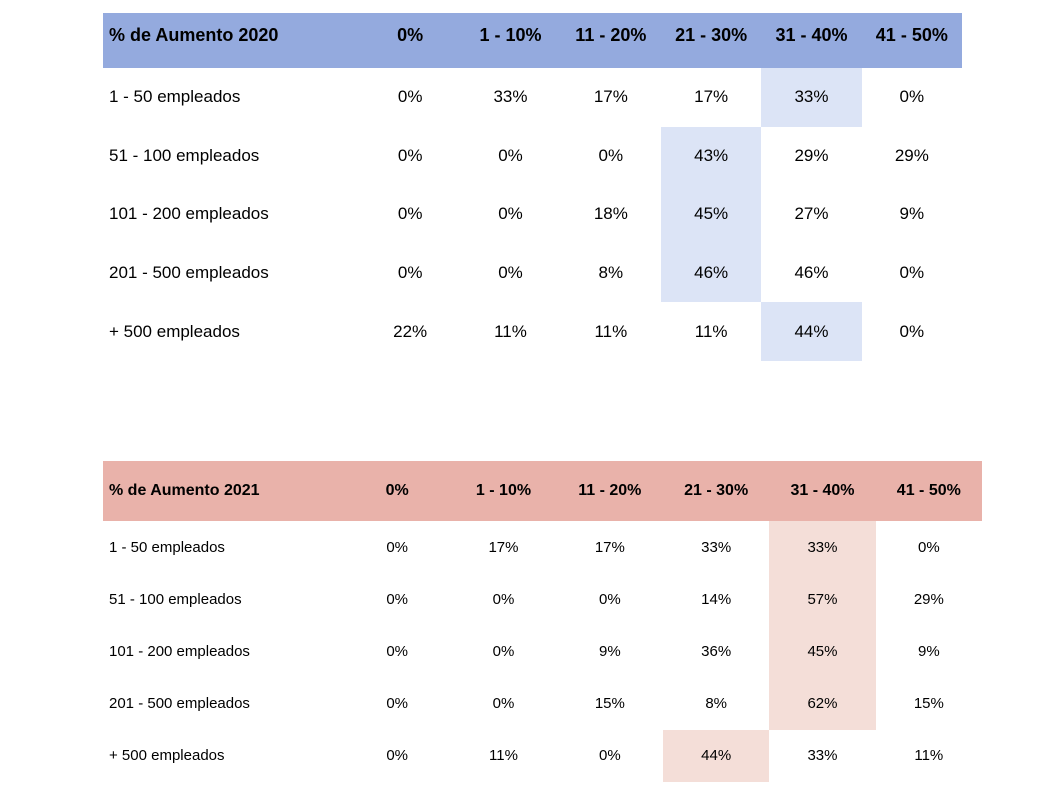 This screenshot has height=788, width=1063. I want to click on table-row: 101 - 200 empleados 0% 0% 18% 45% 27% 9%, so click(532, 214).